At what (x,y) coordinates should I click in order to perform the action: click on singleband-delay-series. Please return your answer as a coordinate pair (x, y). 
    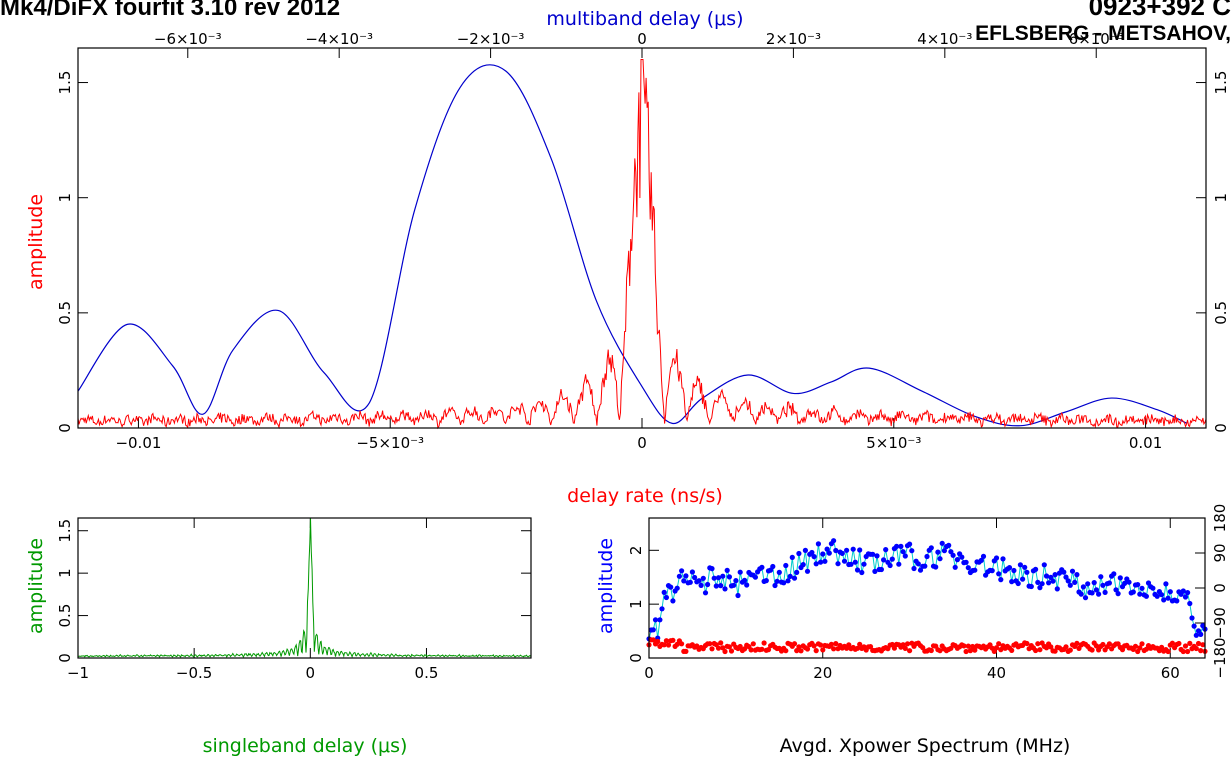
    Looking at the image, I should click on (304, 587).